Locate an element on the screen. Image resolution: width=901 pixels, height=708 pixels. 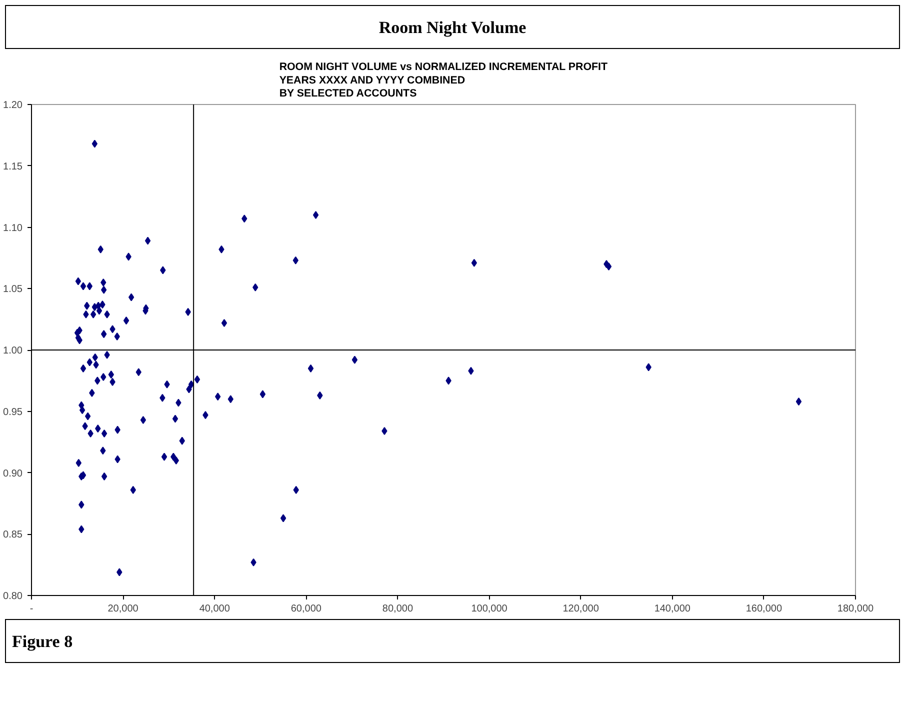
y-tick-label: 1.05 is located at coordinates (13, 290).